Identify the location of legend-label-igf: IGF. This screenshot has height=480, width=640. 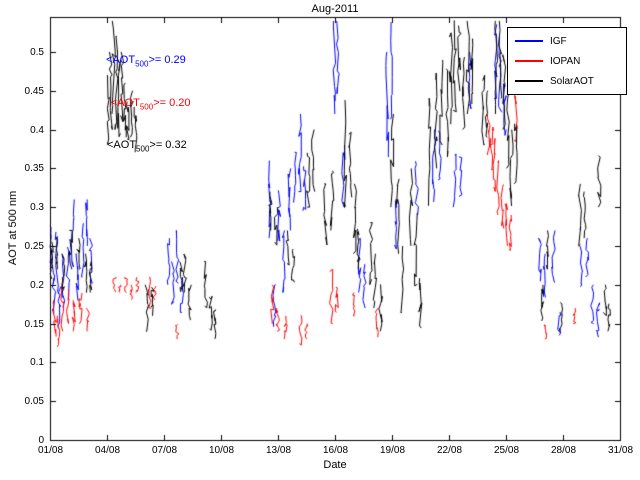
(558, 41).